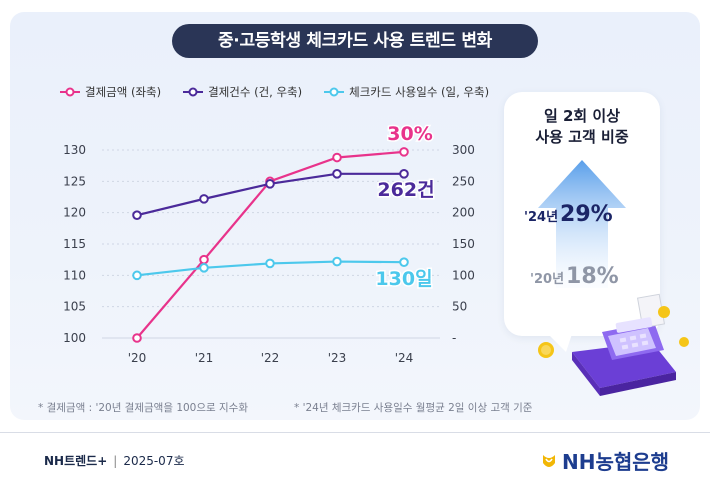 This screenshot has height=478, width=710. What do you see at coordinates (70, 92) in the screenshot?
I see `legend-pink-marker-icon` at bounding box center [70, 92].